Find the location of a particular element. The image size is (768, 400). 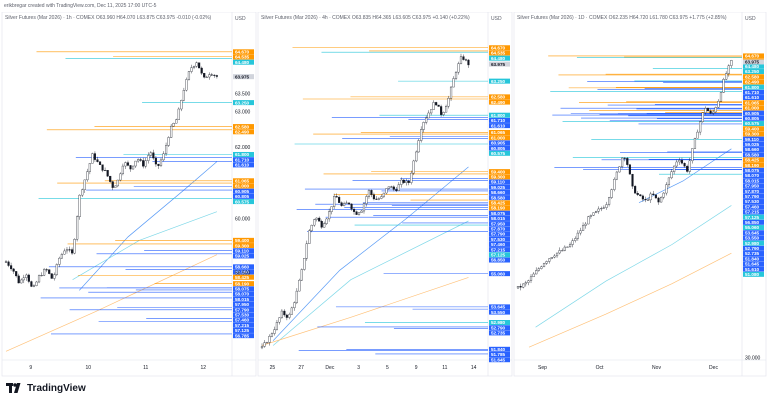

time-tick: 3 is located at coordinates (358, 368).